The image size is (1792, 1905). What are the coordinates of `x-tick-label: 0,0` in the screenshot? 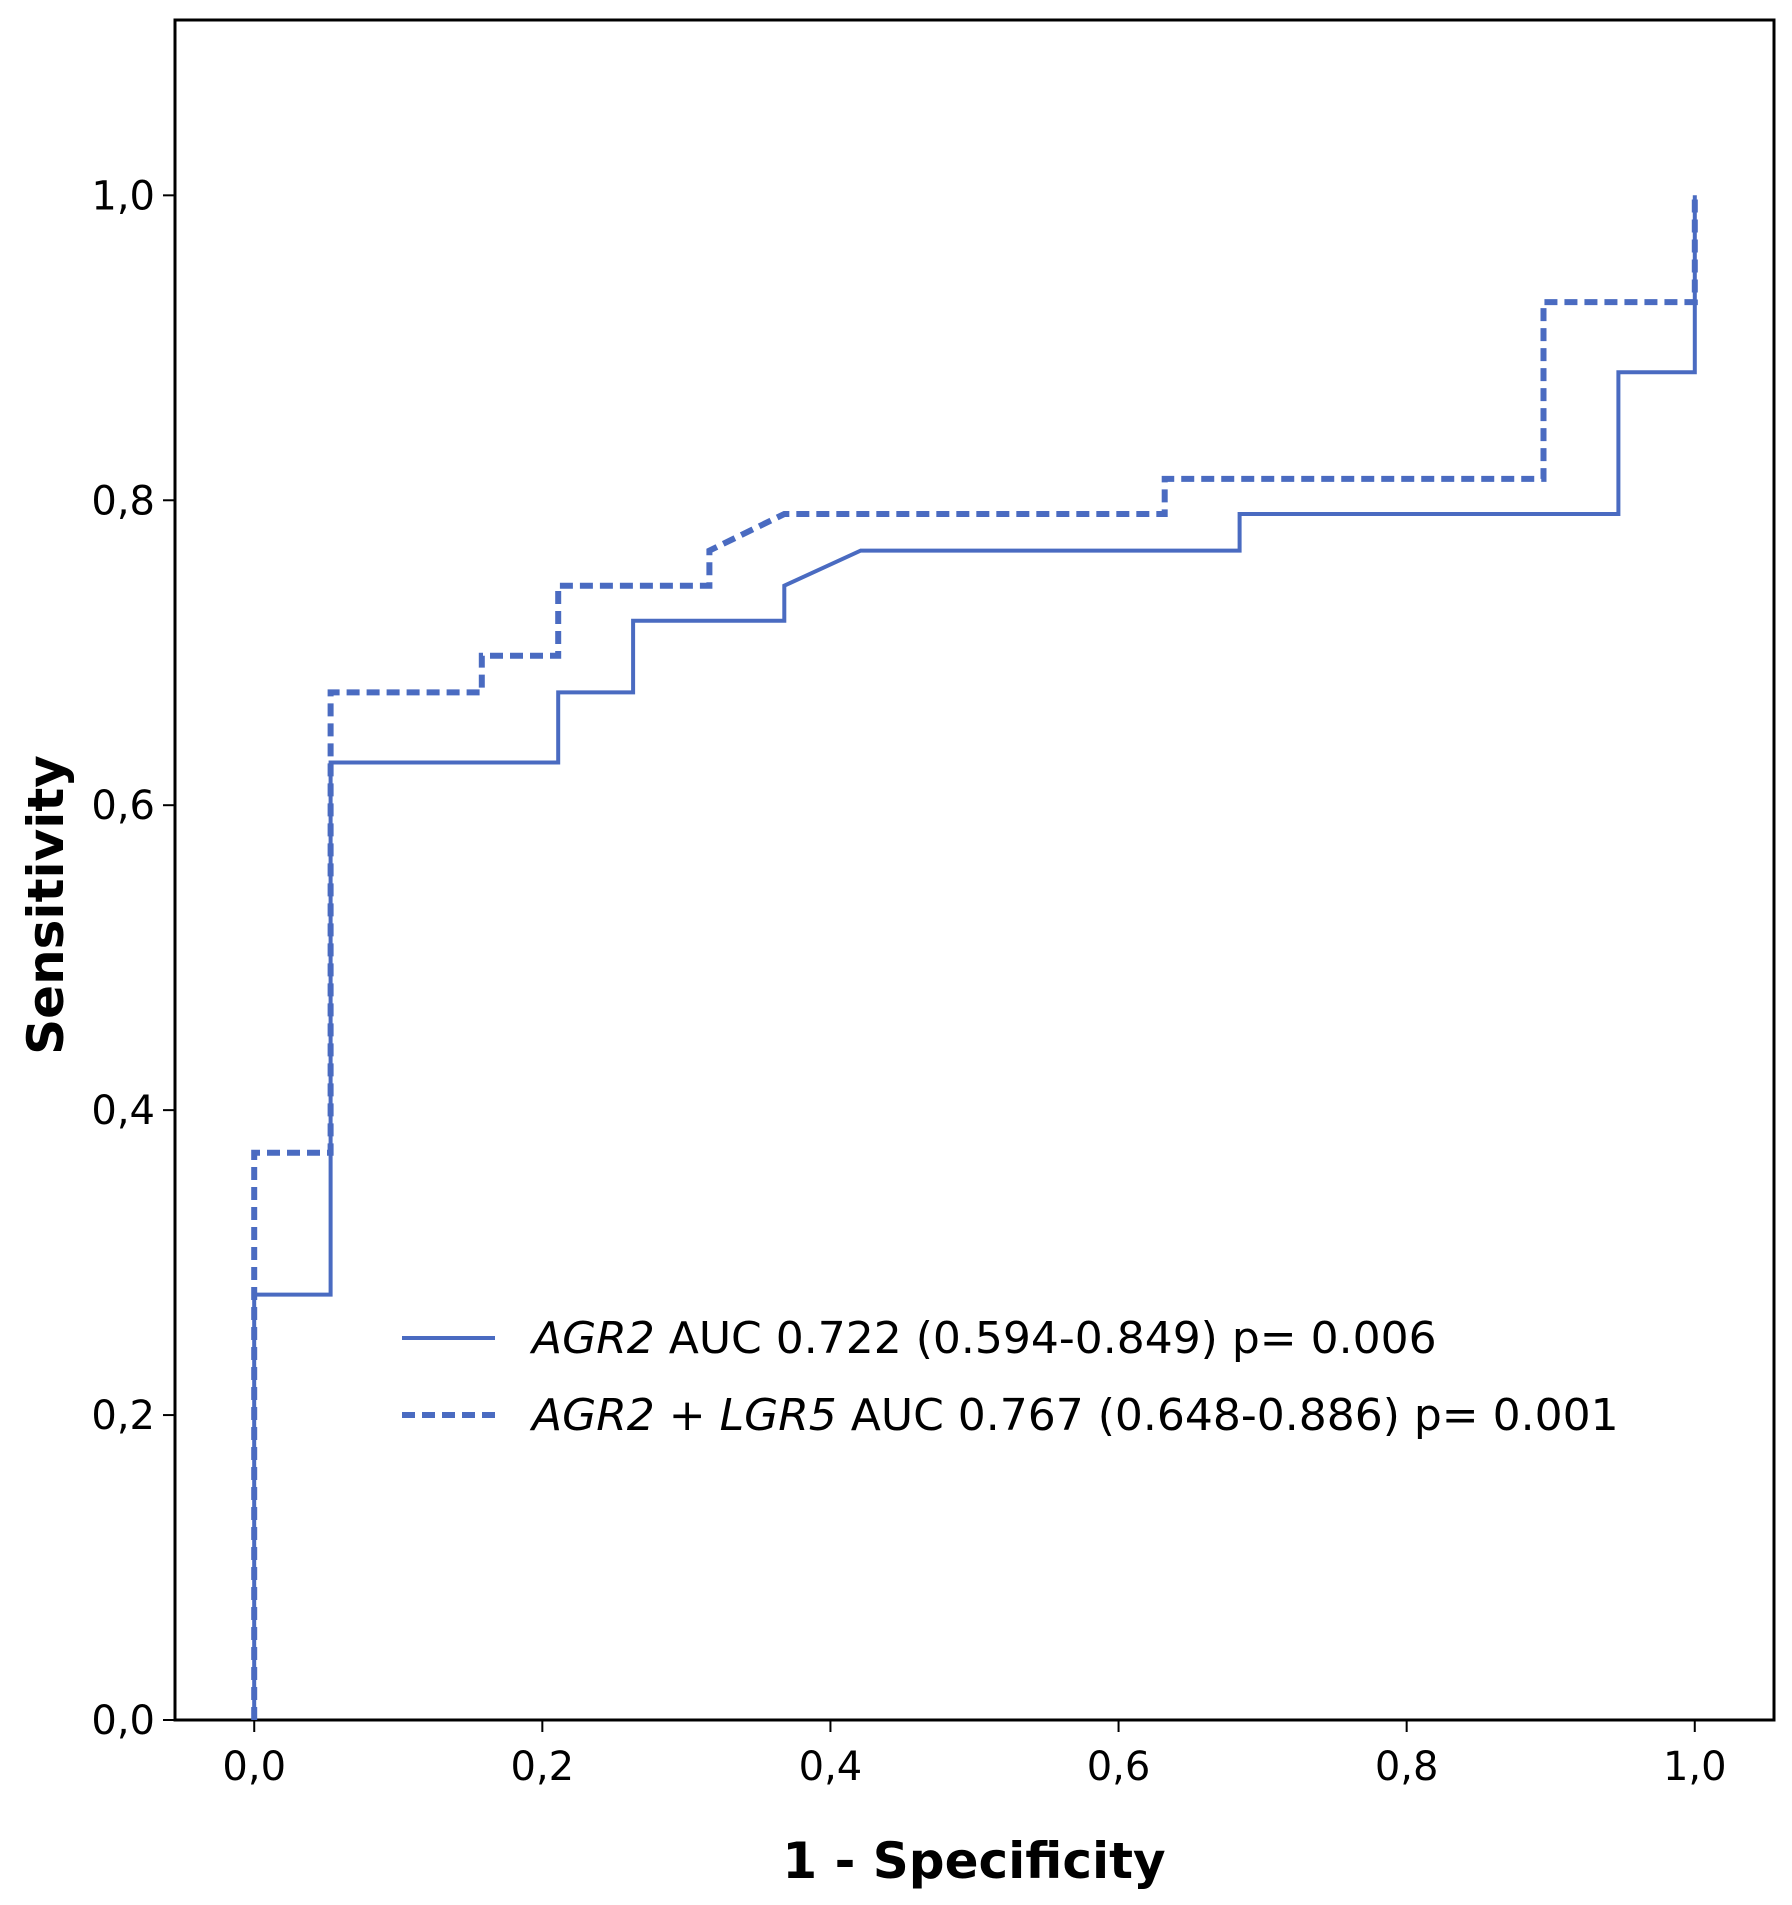 It's located at (254, 1767).